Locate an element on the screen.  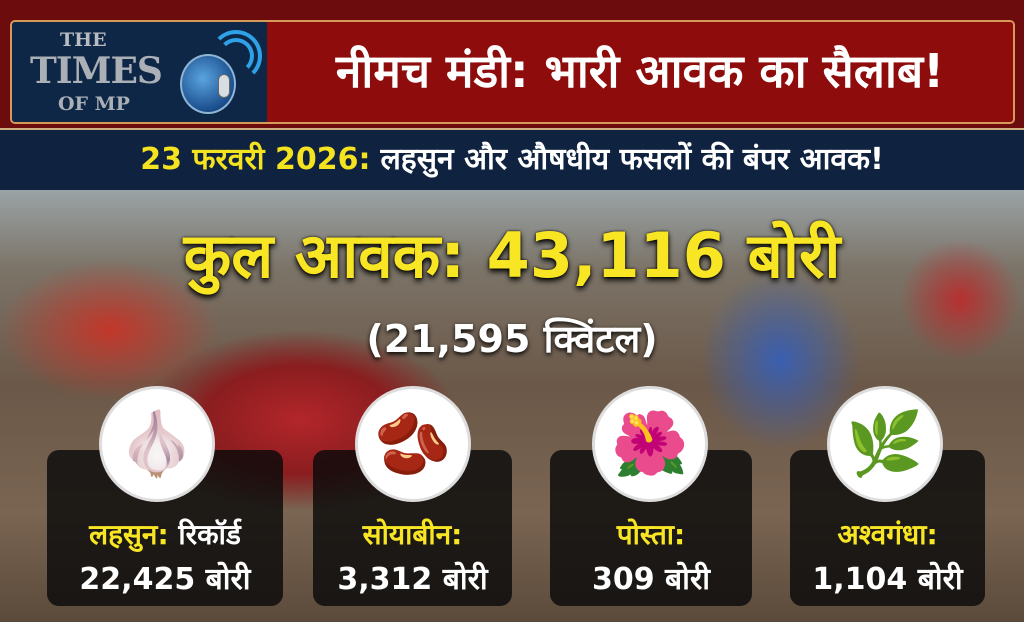
logo-text-times: TIMES is located at coordinates (96, 71).